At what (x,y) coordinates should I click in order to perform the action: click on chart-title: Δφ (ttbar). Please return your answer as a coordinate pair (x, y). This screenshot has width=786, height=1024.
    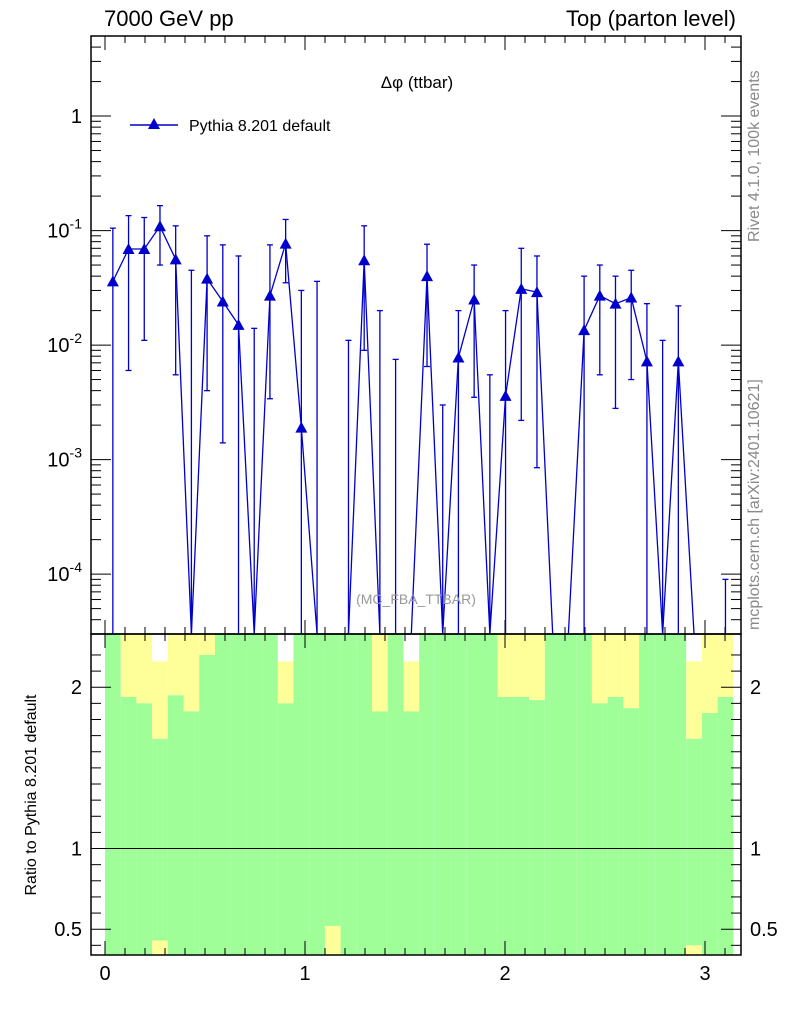
    Looking at the image, I should click on (417, 82).